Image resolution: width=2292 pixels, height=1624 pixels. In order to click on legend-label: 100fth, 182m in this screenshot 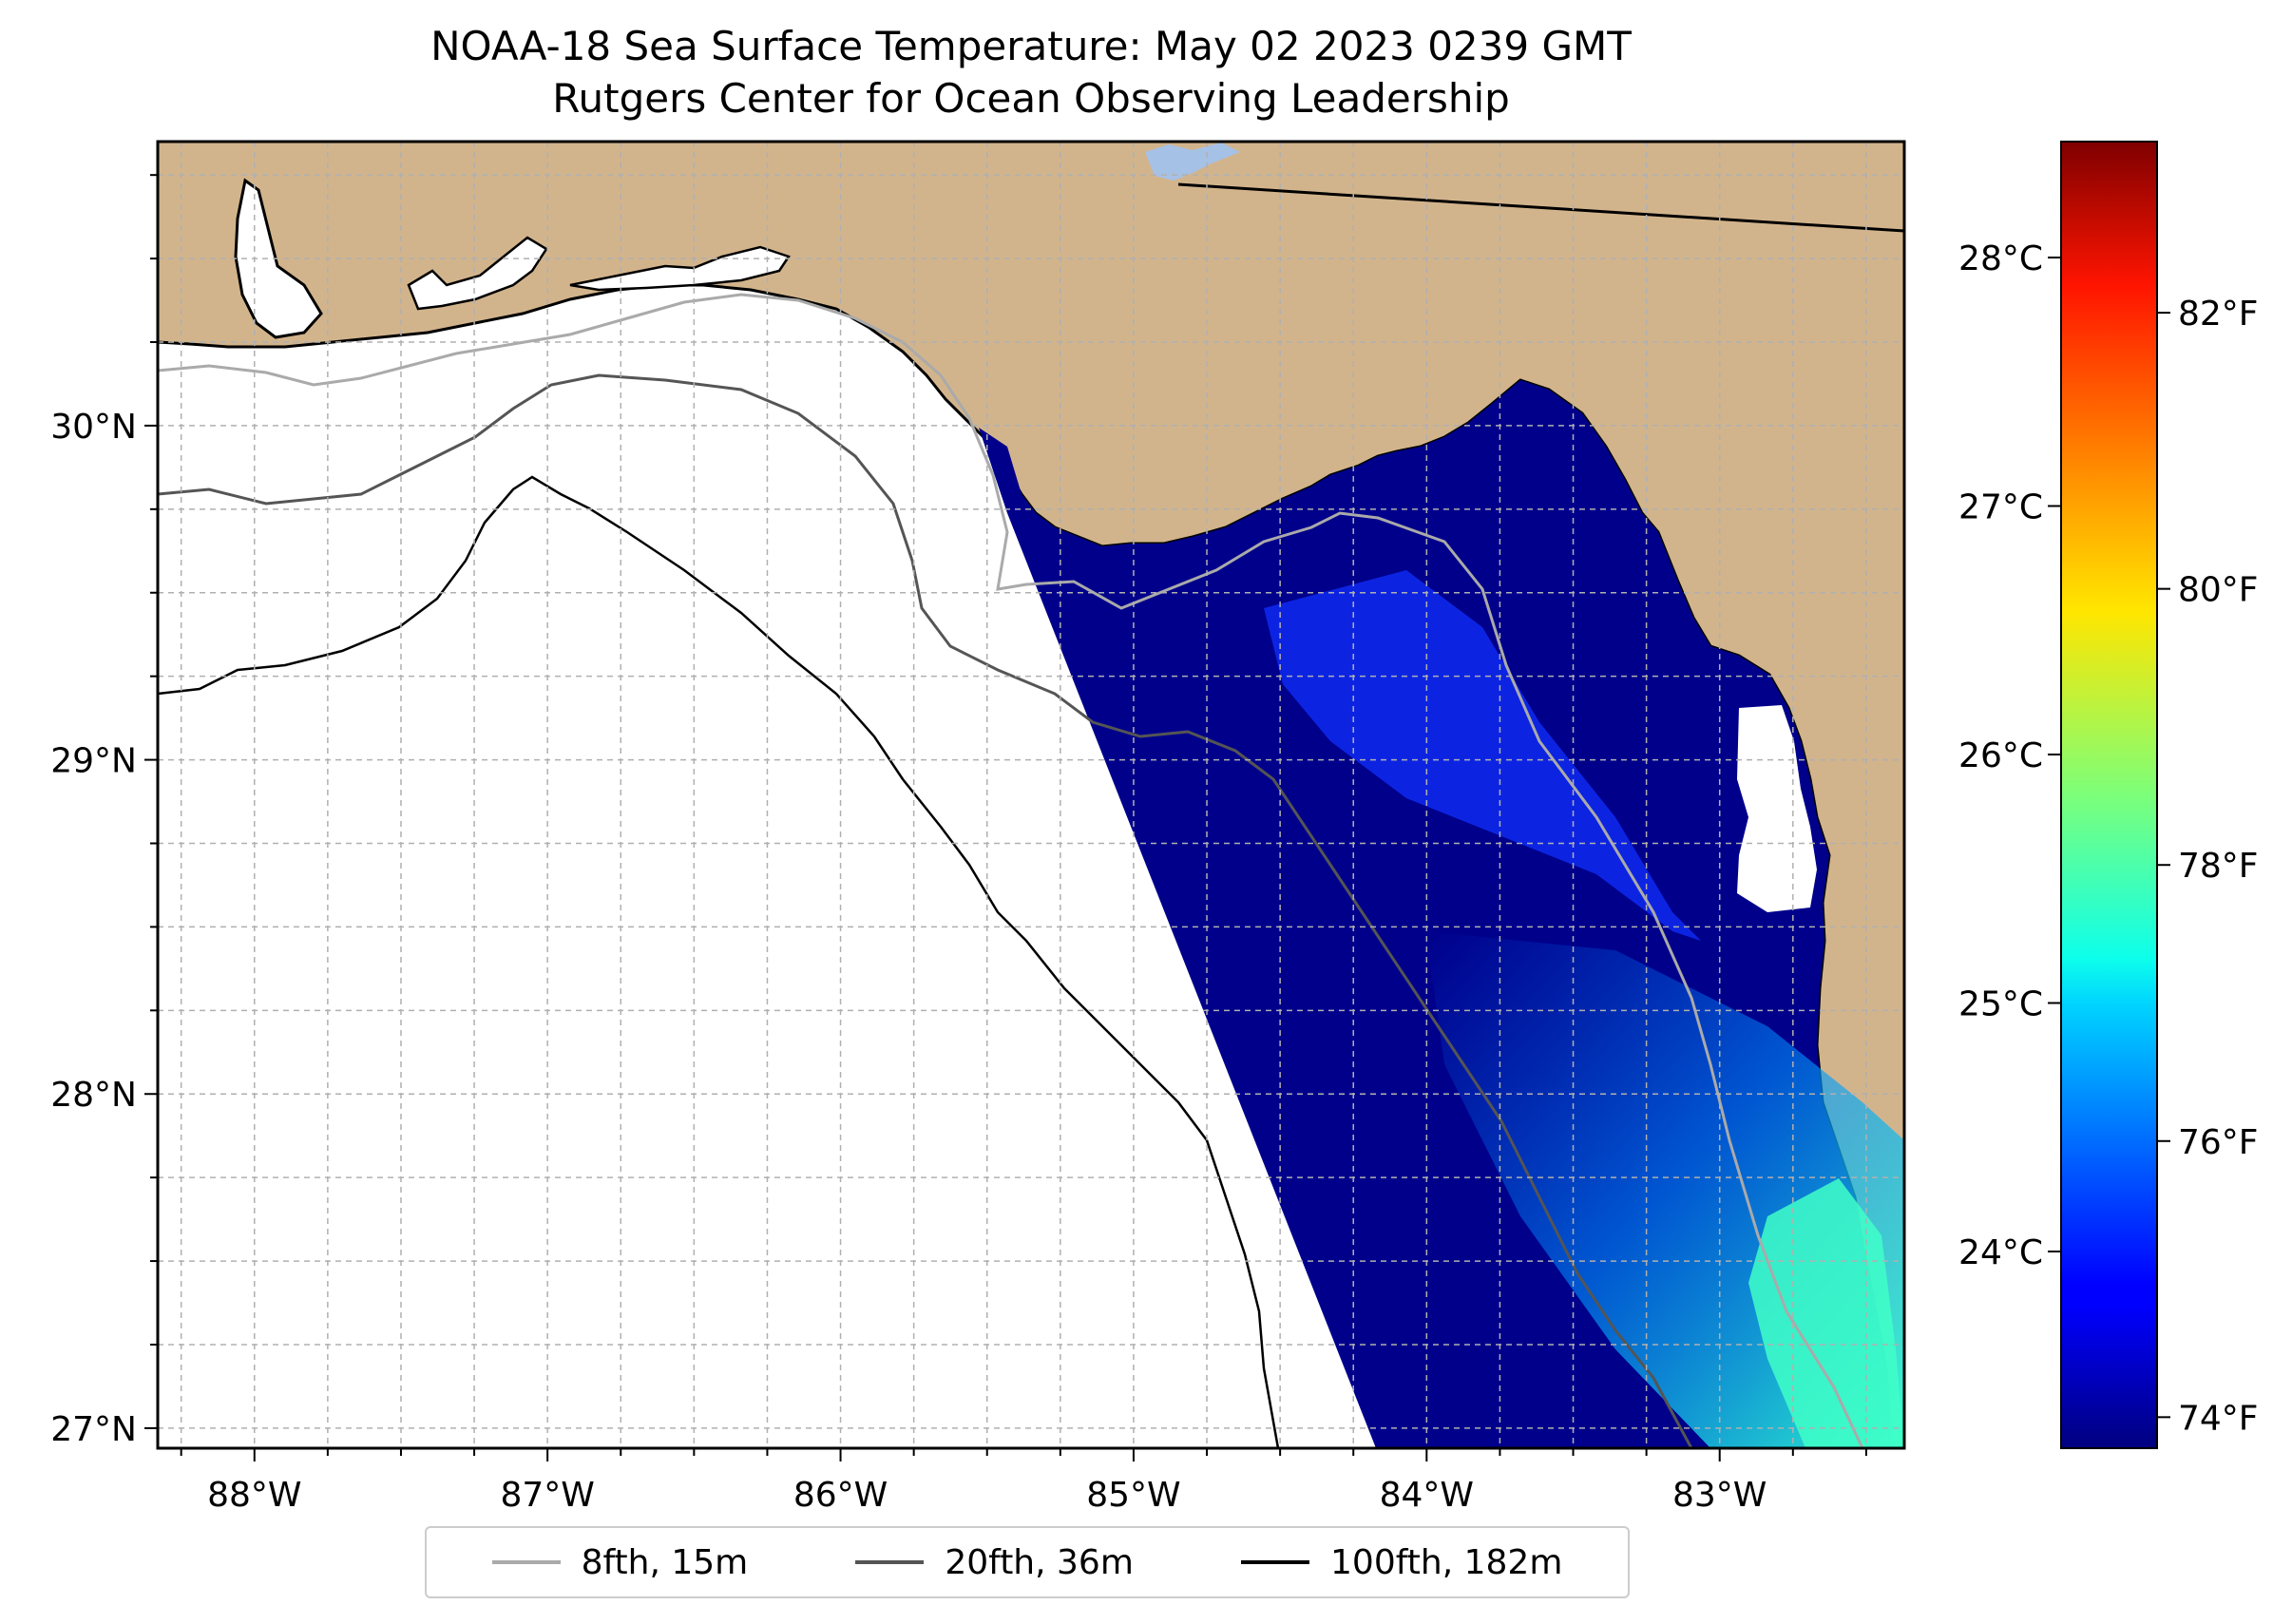, I will do `click(1446, 1562)`.